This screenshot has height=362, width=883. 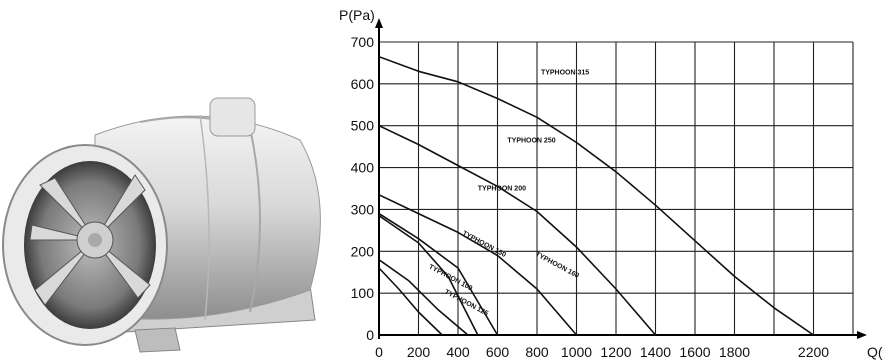 What do you see at coordinates (363, 209) in the screenshot?
I see `y-tick-label: 300` at bounding box center [363, 209].